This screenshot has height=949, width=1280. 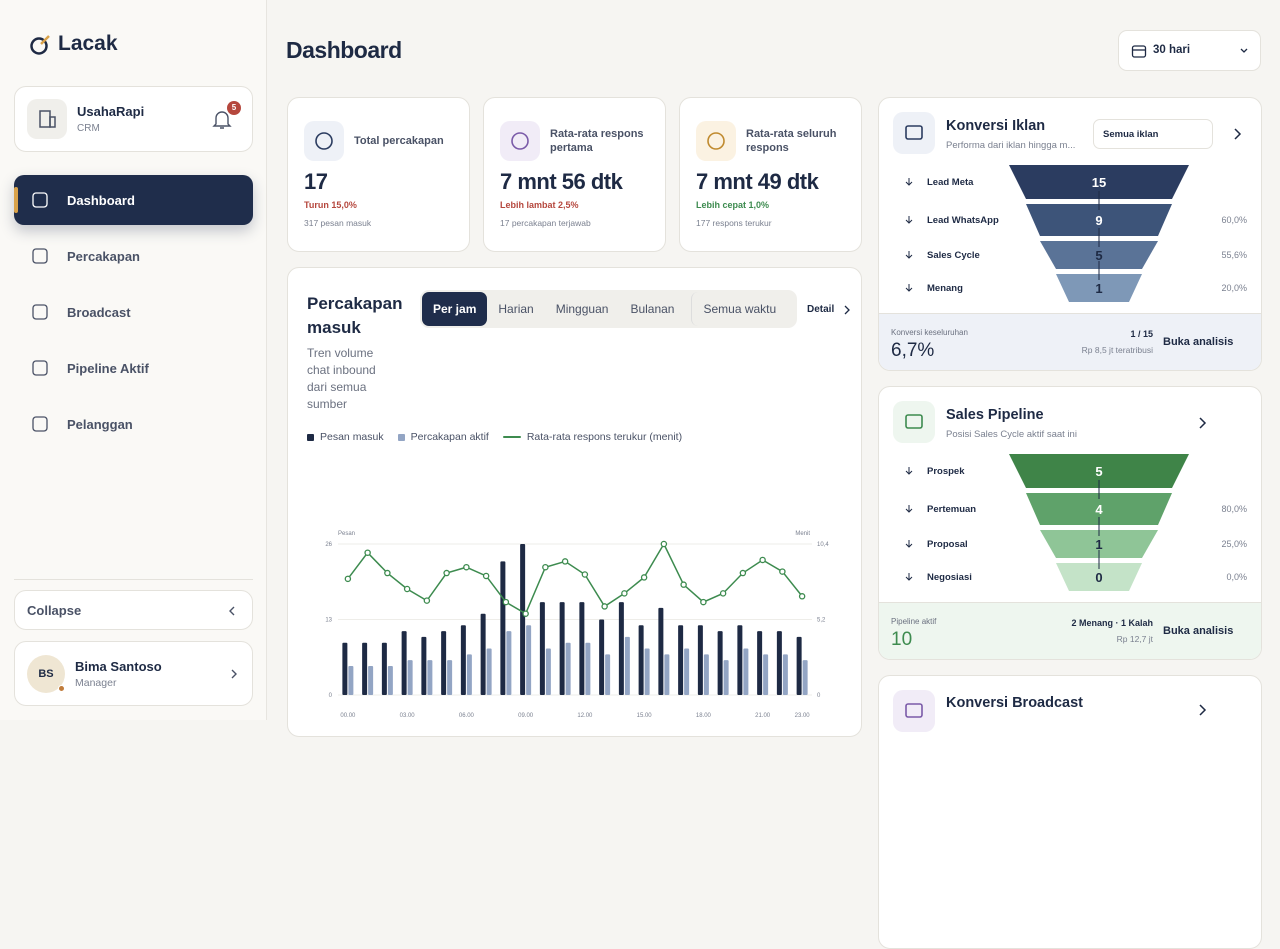 What do you see at coordinates (652, 309) in the screenshot?
I see `tab: Bulanan` at bounding box center [652, 309].